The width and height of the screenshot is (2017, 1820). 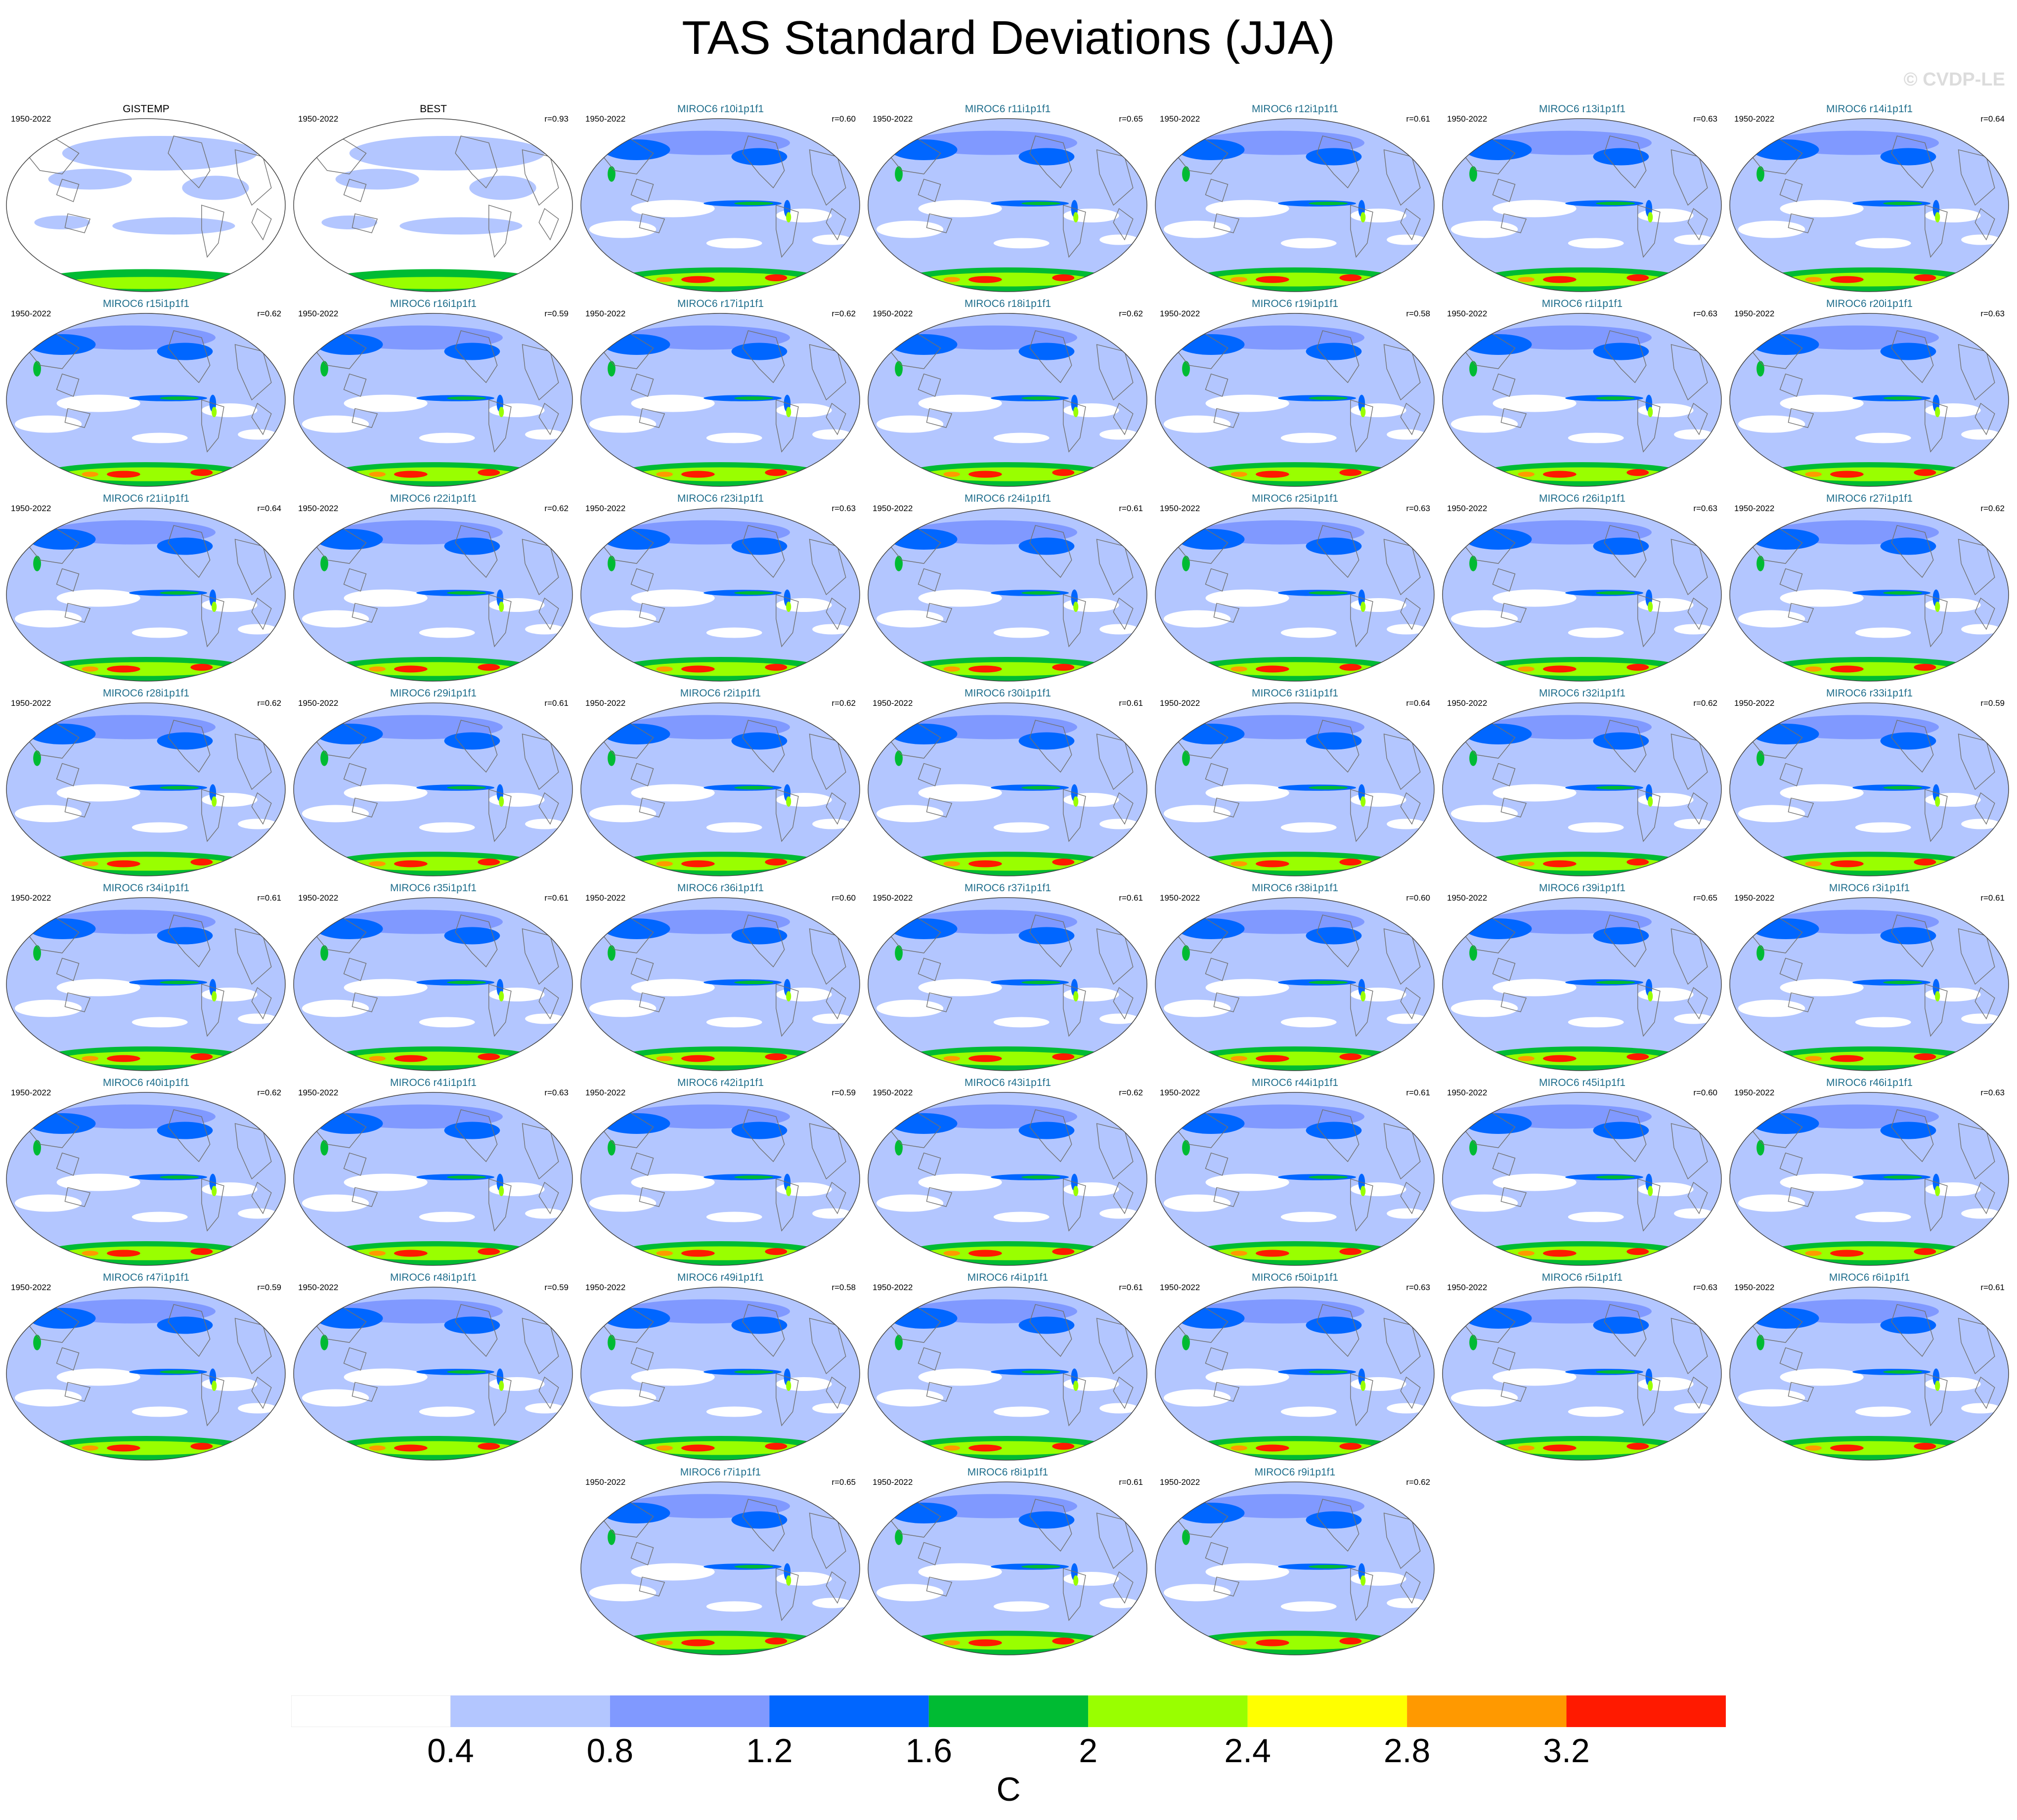 What do you see at coordinates (720, 1472) in the screenshot?
I see `panel-title: MIROC6 r7i1p1f1` at bounding box center [720, 1472].